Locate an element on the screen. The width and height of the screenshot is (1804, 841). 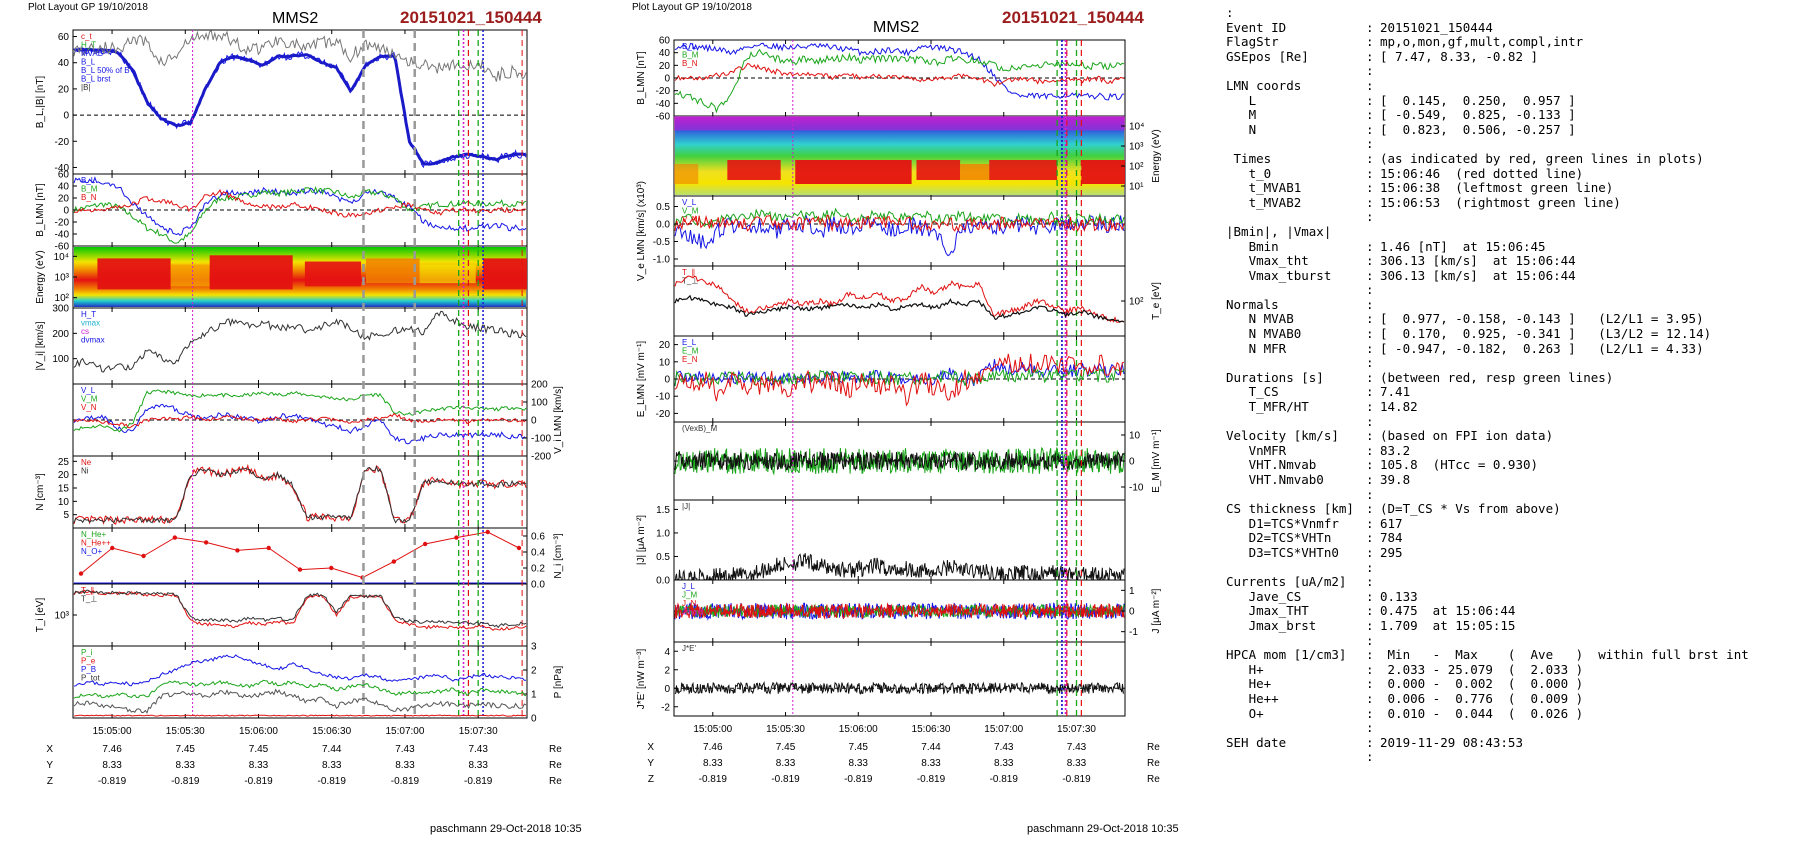
info-key: t_0 is located at coordinates (1249, 173).